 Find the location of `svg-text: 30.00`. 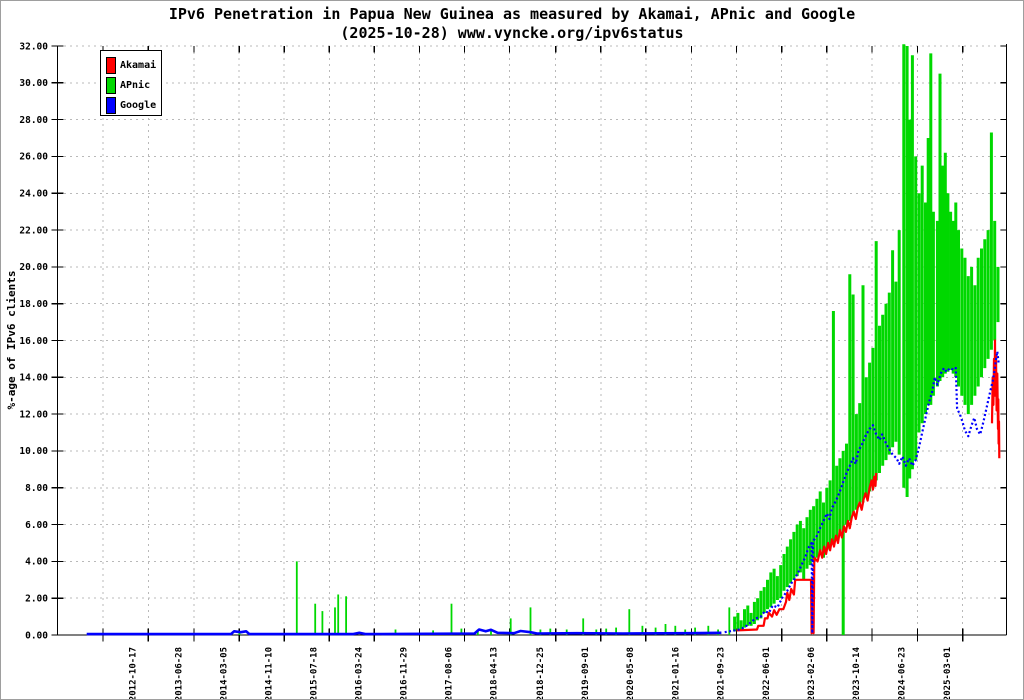

svg-text: 30.00 is located at coordinates (33, 83).